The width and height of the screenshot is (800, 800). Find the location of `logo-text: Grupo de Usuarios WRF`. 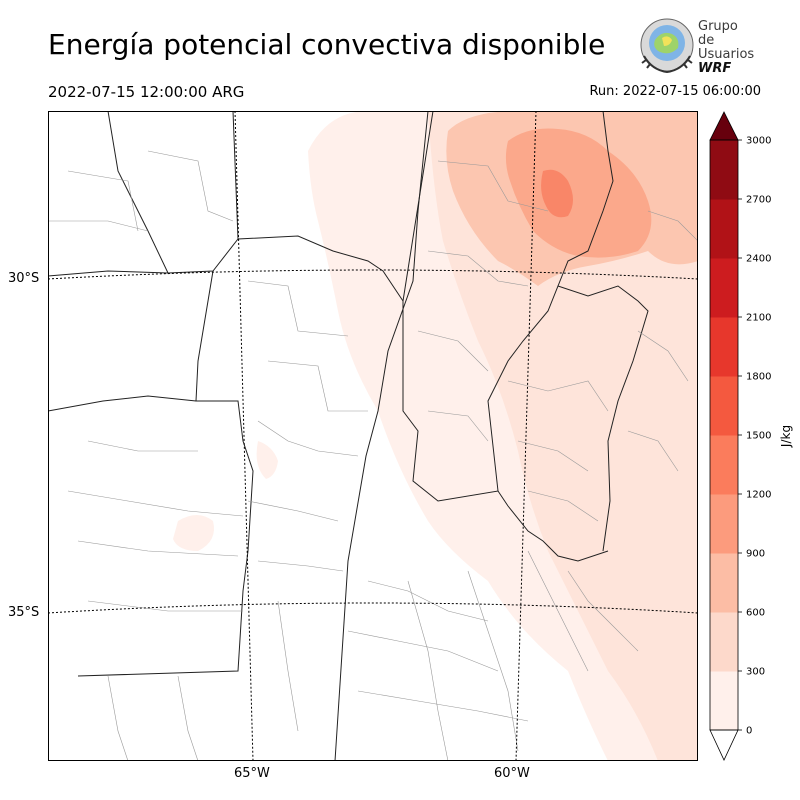

logo-text: Grupo de Usuarios WRF is located at coordinates (728, 48).